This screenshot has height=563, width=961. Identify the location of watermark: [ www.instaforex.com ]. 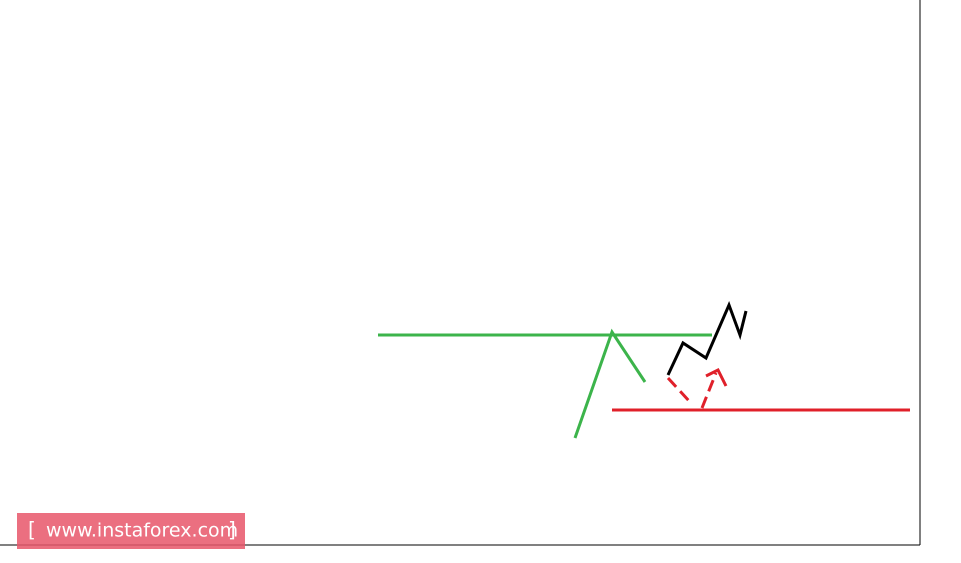
(131, 531).